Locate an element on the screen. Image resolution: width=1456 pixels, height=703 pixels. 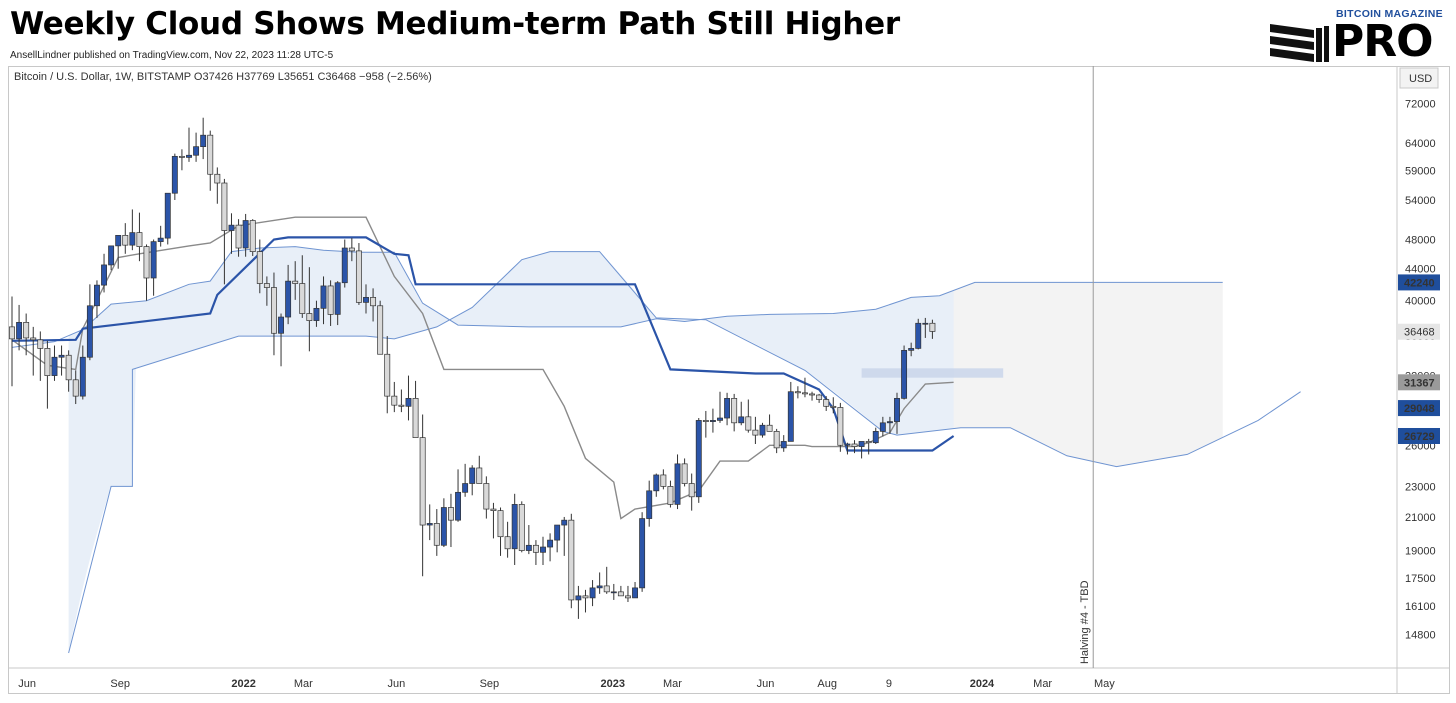
x-tick-label: May is located at coordinates (1104, 684).